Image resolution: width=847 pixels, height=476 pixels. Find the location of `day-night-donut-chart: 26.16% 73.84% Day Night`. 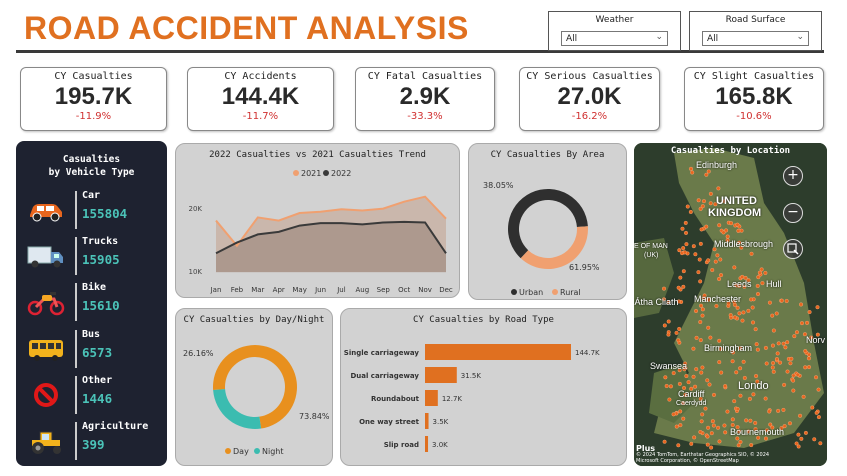

day-night-donut-chart: 26.16% 73.84% Day Night is located at coordinates (256, 400).